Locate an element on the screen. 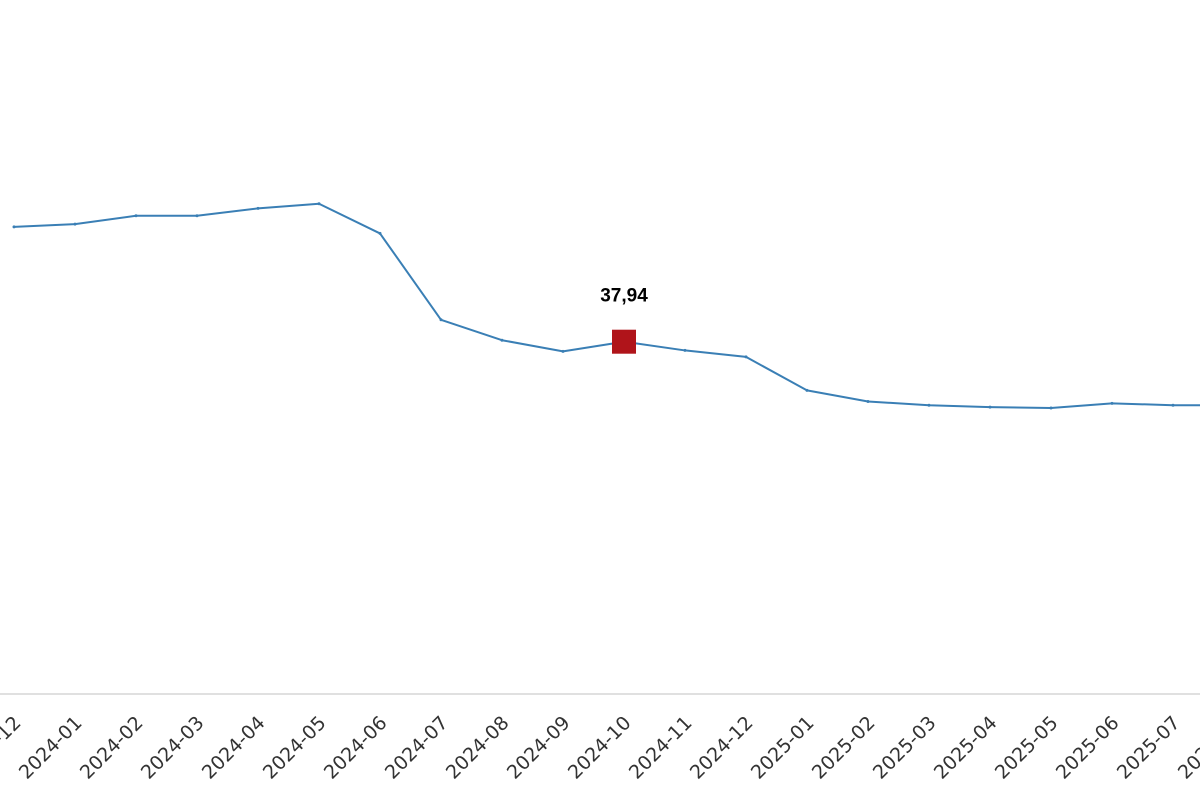 The height and width of the screenshot is (800, 1200). label-layer: 37,94 is located at coordinates (624, 296).